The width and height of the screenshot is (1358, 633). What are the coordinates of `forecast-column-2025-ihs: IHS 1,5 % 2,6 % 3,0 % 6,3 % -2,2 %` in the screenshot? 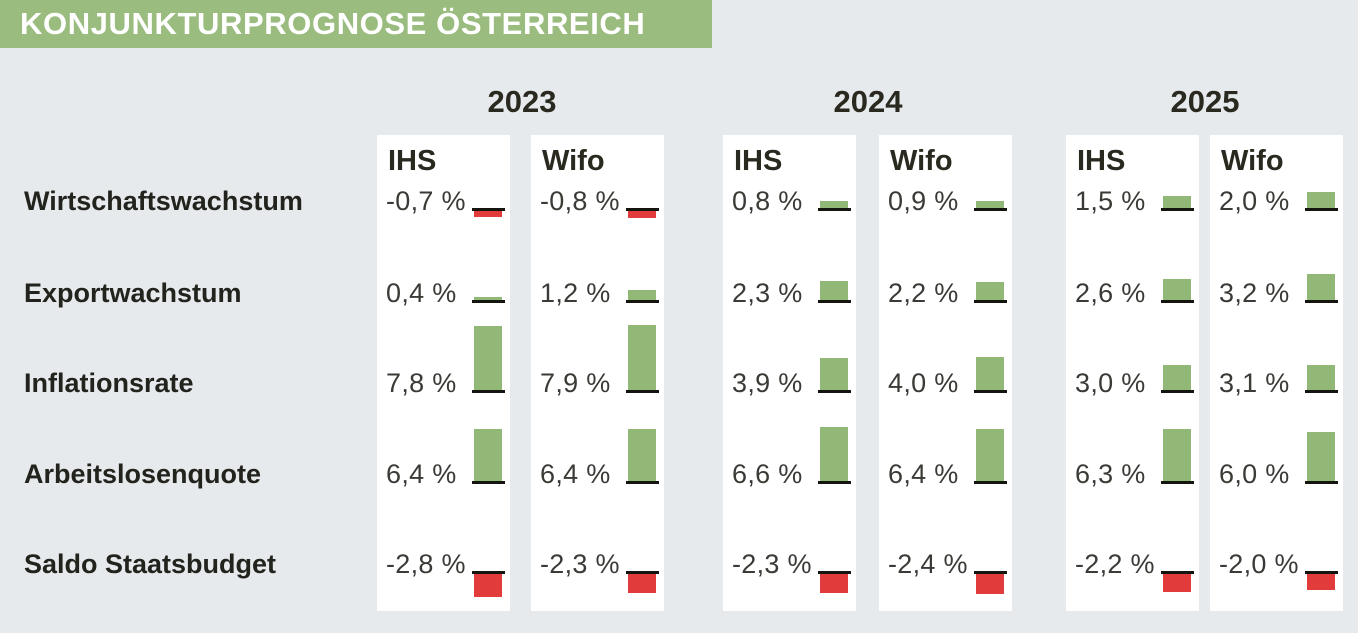 It's located at (1132, 373).